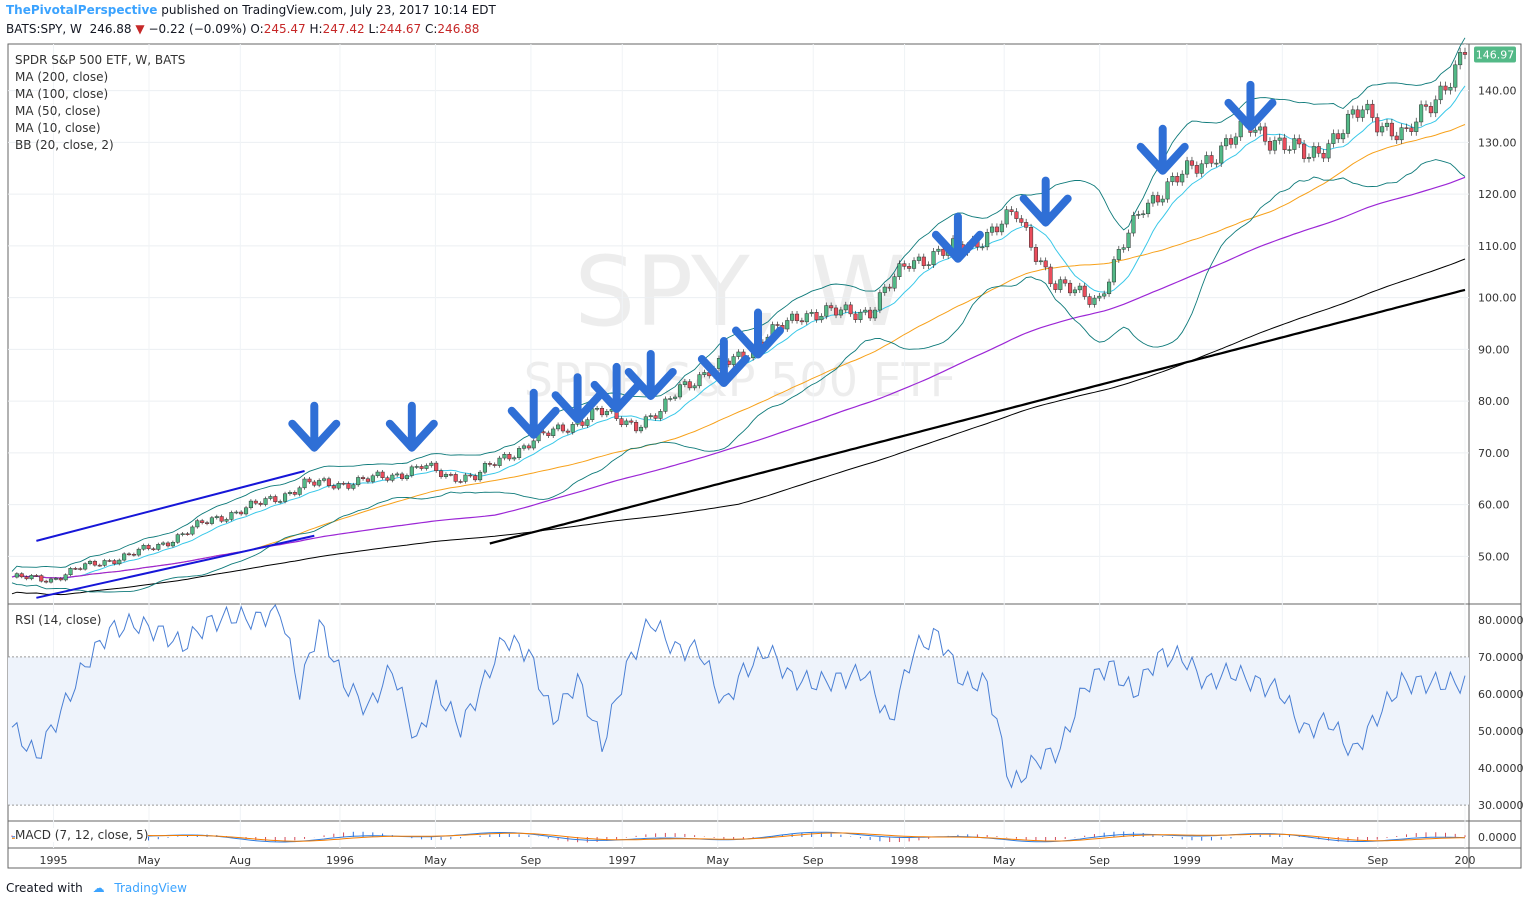 The image size is (1529, 907). What do you see at coordinates (458, 29) in the screenshot?
I see `close-value: 246.88` at bounding box center [458, 29].